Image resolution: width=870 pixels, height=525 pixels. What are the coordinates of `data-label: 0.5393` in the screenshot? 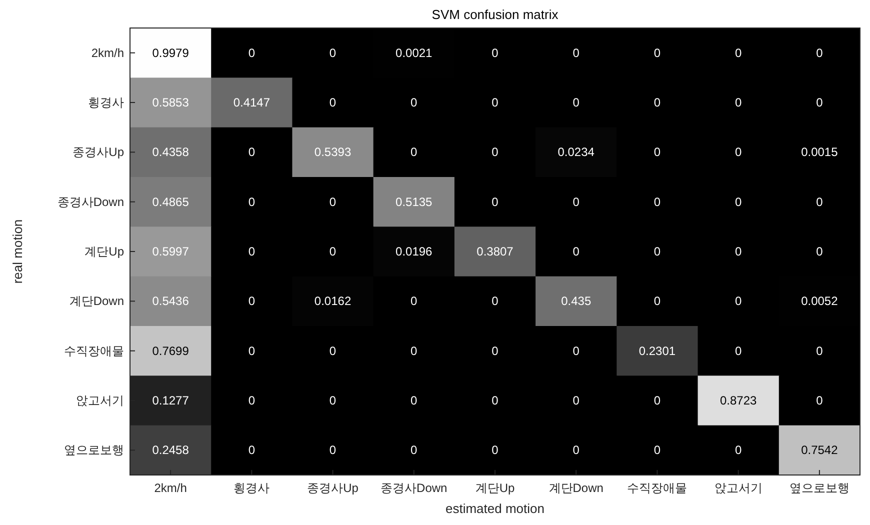 It's located at (333, 152).